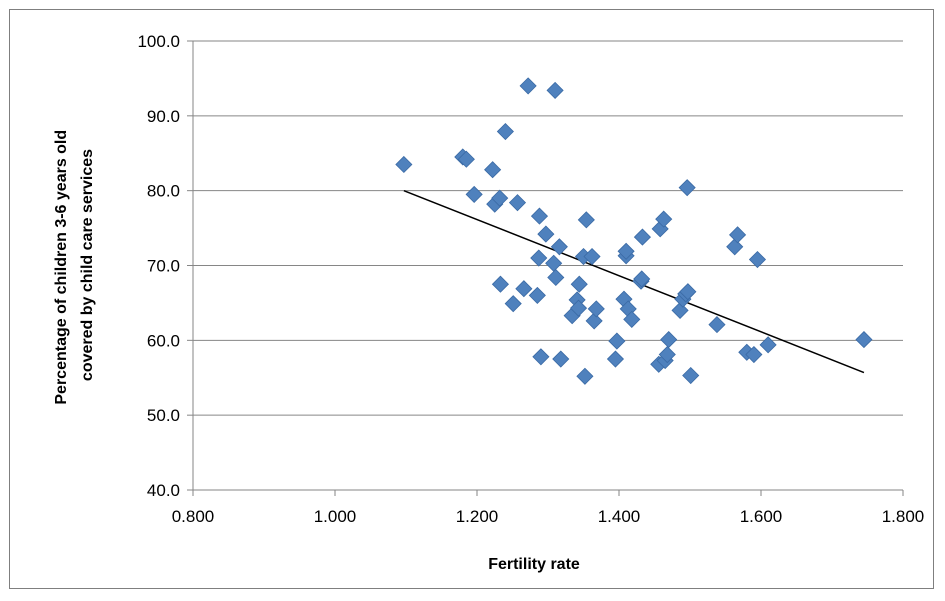 Image resolution: width=945 pixels, height=601 pixels. I want to click on x-tick-label: 1.800, so click(903, 516).